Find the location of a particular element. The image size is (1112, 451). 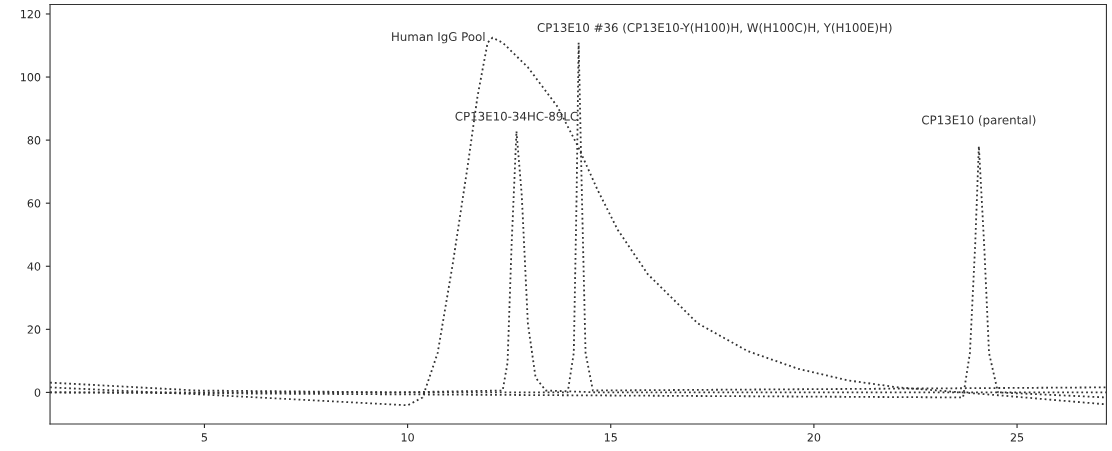

x-tick-label: 10 is located at coordinates (407, 437).